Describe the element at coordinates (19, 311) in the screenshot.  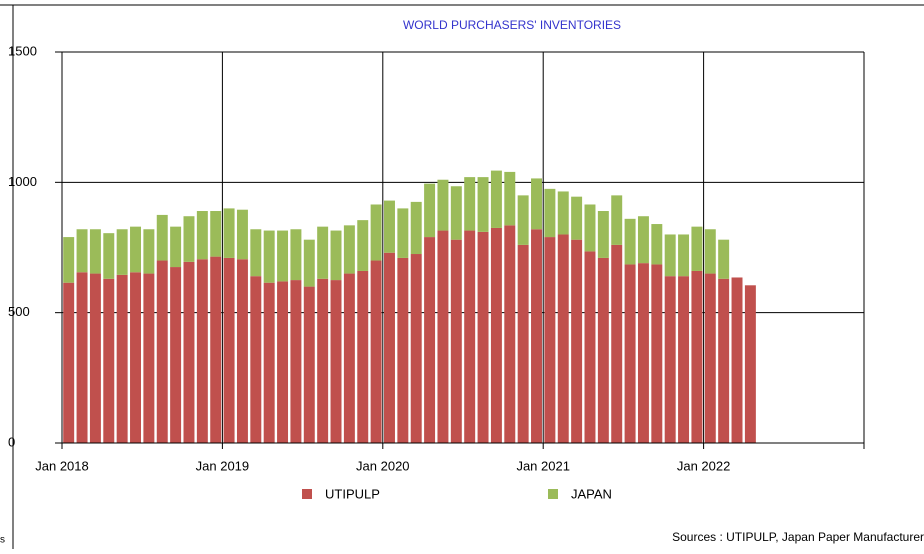
I see `y-tick-label: 500` at that location.